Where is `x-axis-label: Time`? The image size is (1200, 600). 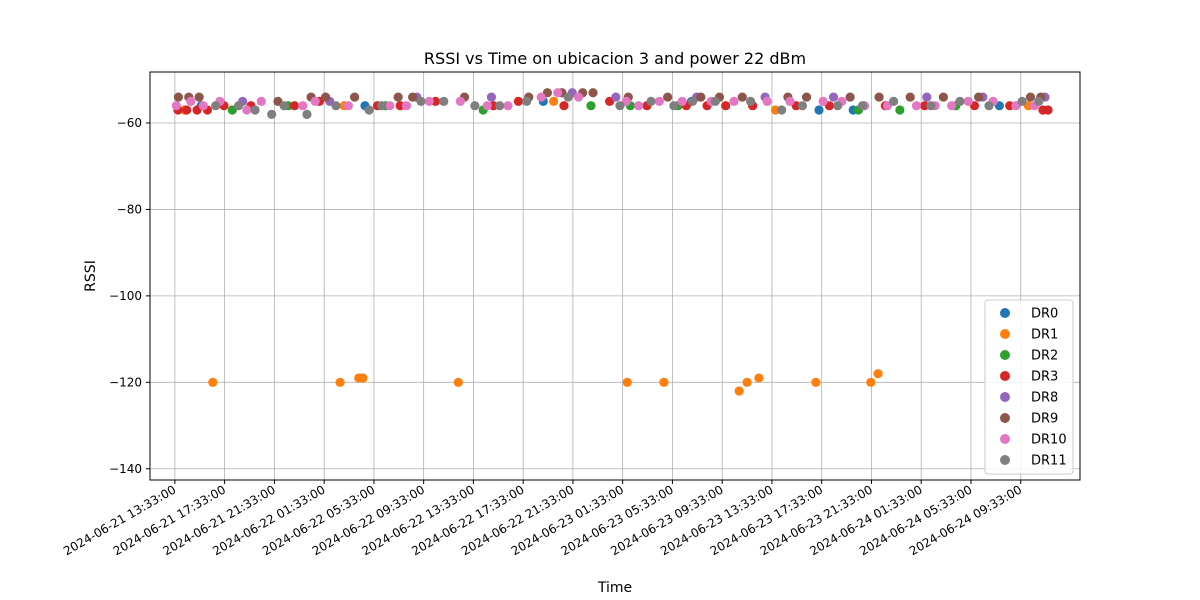 x-axis-label: Time is located at coordinates (614, 588).